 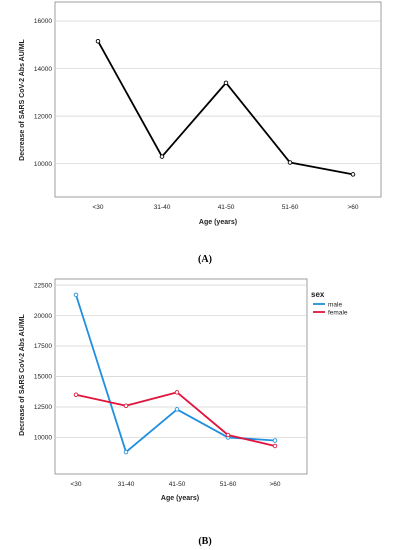 I want to click on y-tick-label: 15000, so click(x=43, y=377).